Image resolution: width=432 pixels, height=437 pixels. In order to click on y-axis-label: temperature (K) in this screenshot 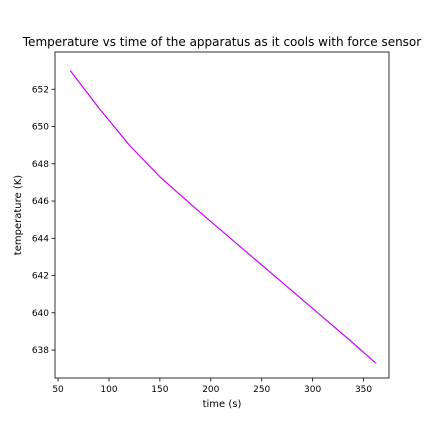, I will do `click(18, 215)`.